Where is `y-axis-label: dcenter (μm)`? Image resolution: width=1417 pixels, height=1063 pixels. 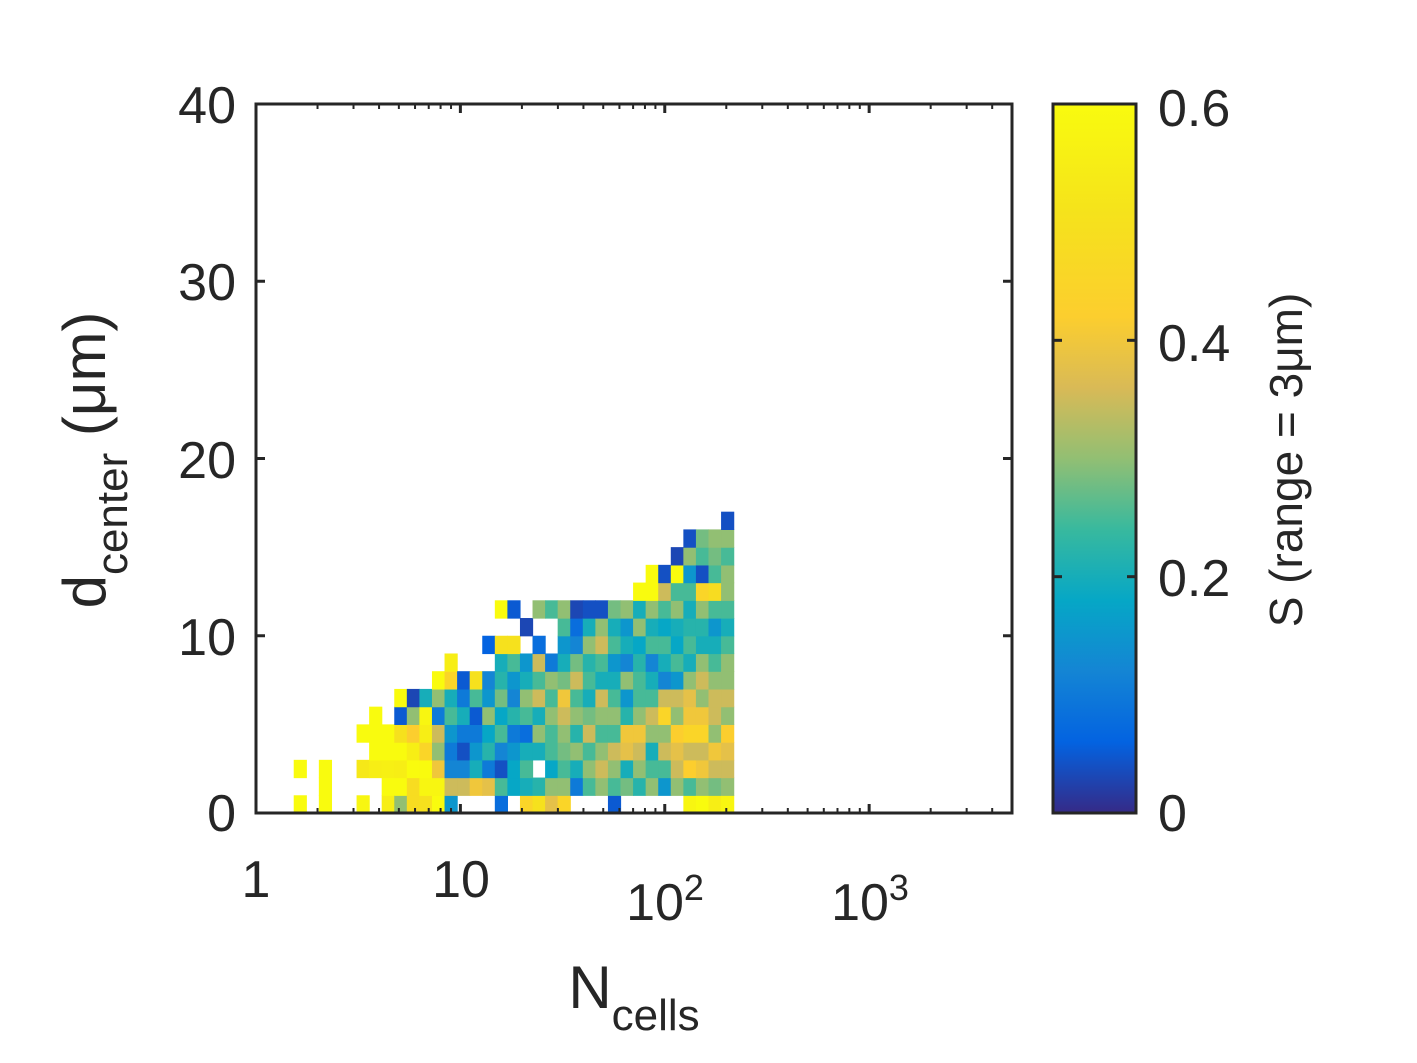 y-axis-label: dcenter (μm) is located at coordinates (94, 460).